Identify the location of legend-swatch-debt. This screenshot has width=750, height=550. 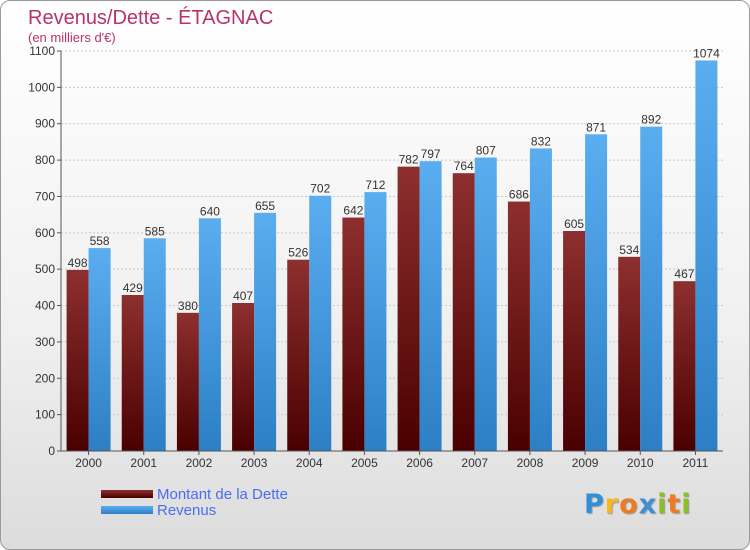
(127, 494).